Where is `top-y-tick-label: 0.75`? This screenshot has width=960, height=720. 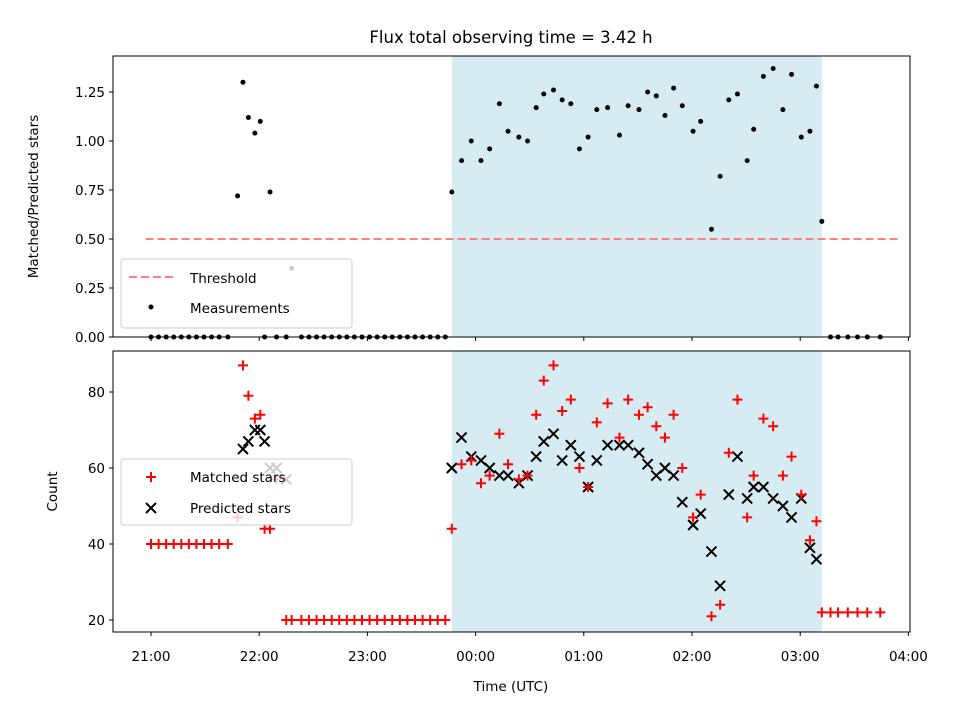 top-y-tick-label: 0.75 is located at coordinates (90, 191).